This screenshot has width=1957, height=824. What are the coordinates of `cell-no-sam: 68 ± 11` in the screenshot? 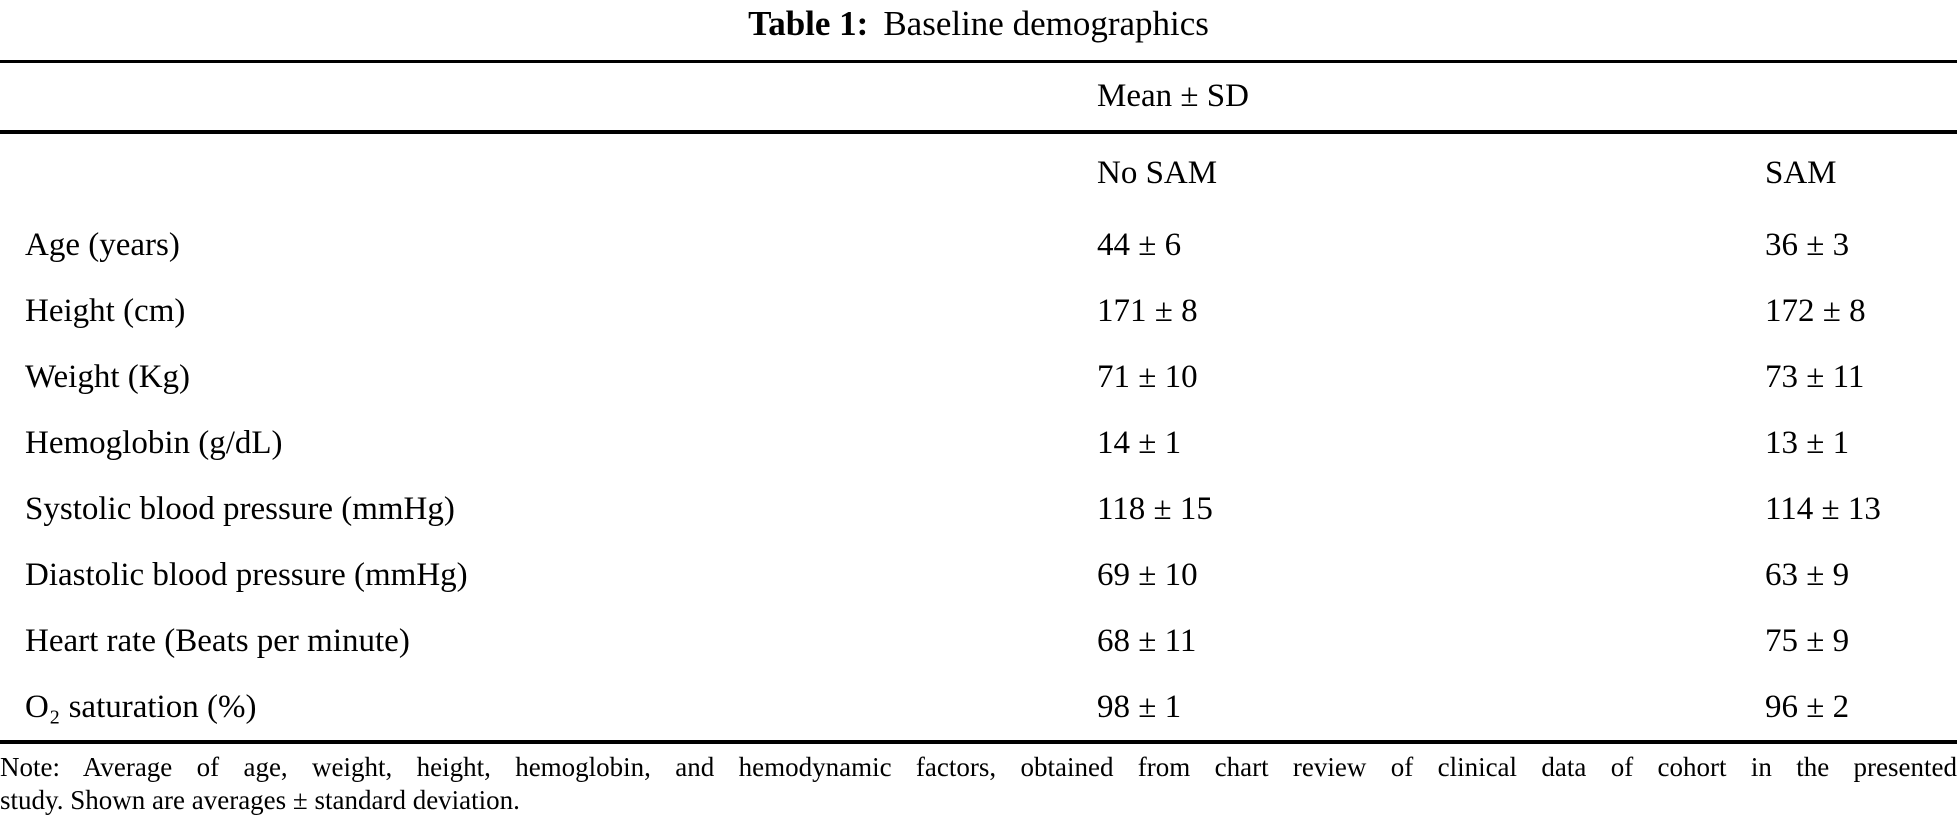 It's located at (1147, 640).